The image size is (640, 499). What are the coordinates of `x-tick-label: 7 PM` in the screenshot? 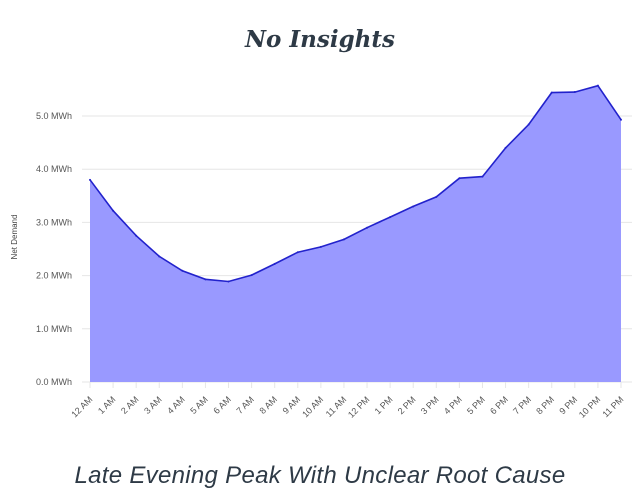 It's located at (522, 405).